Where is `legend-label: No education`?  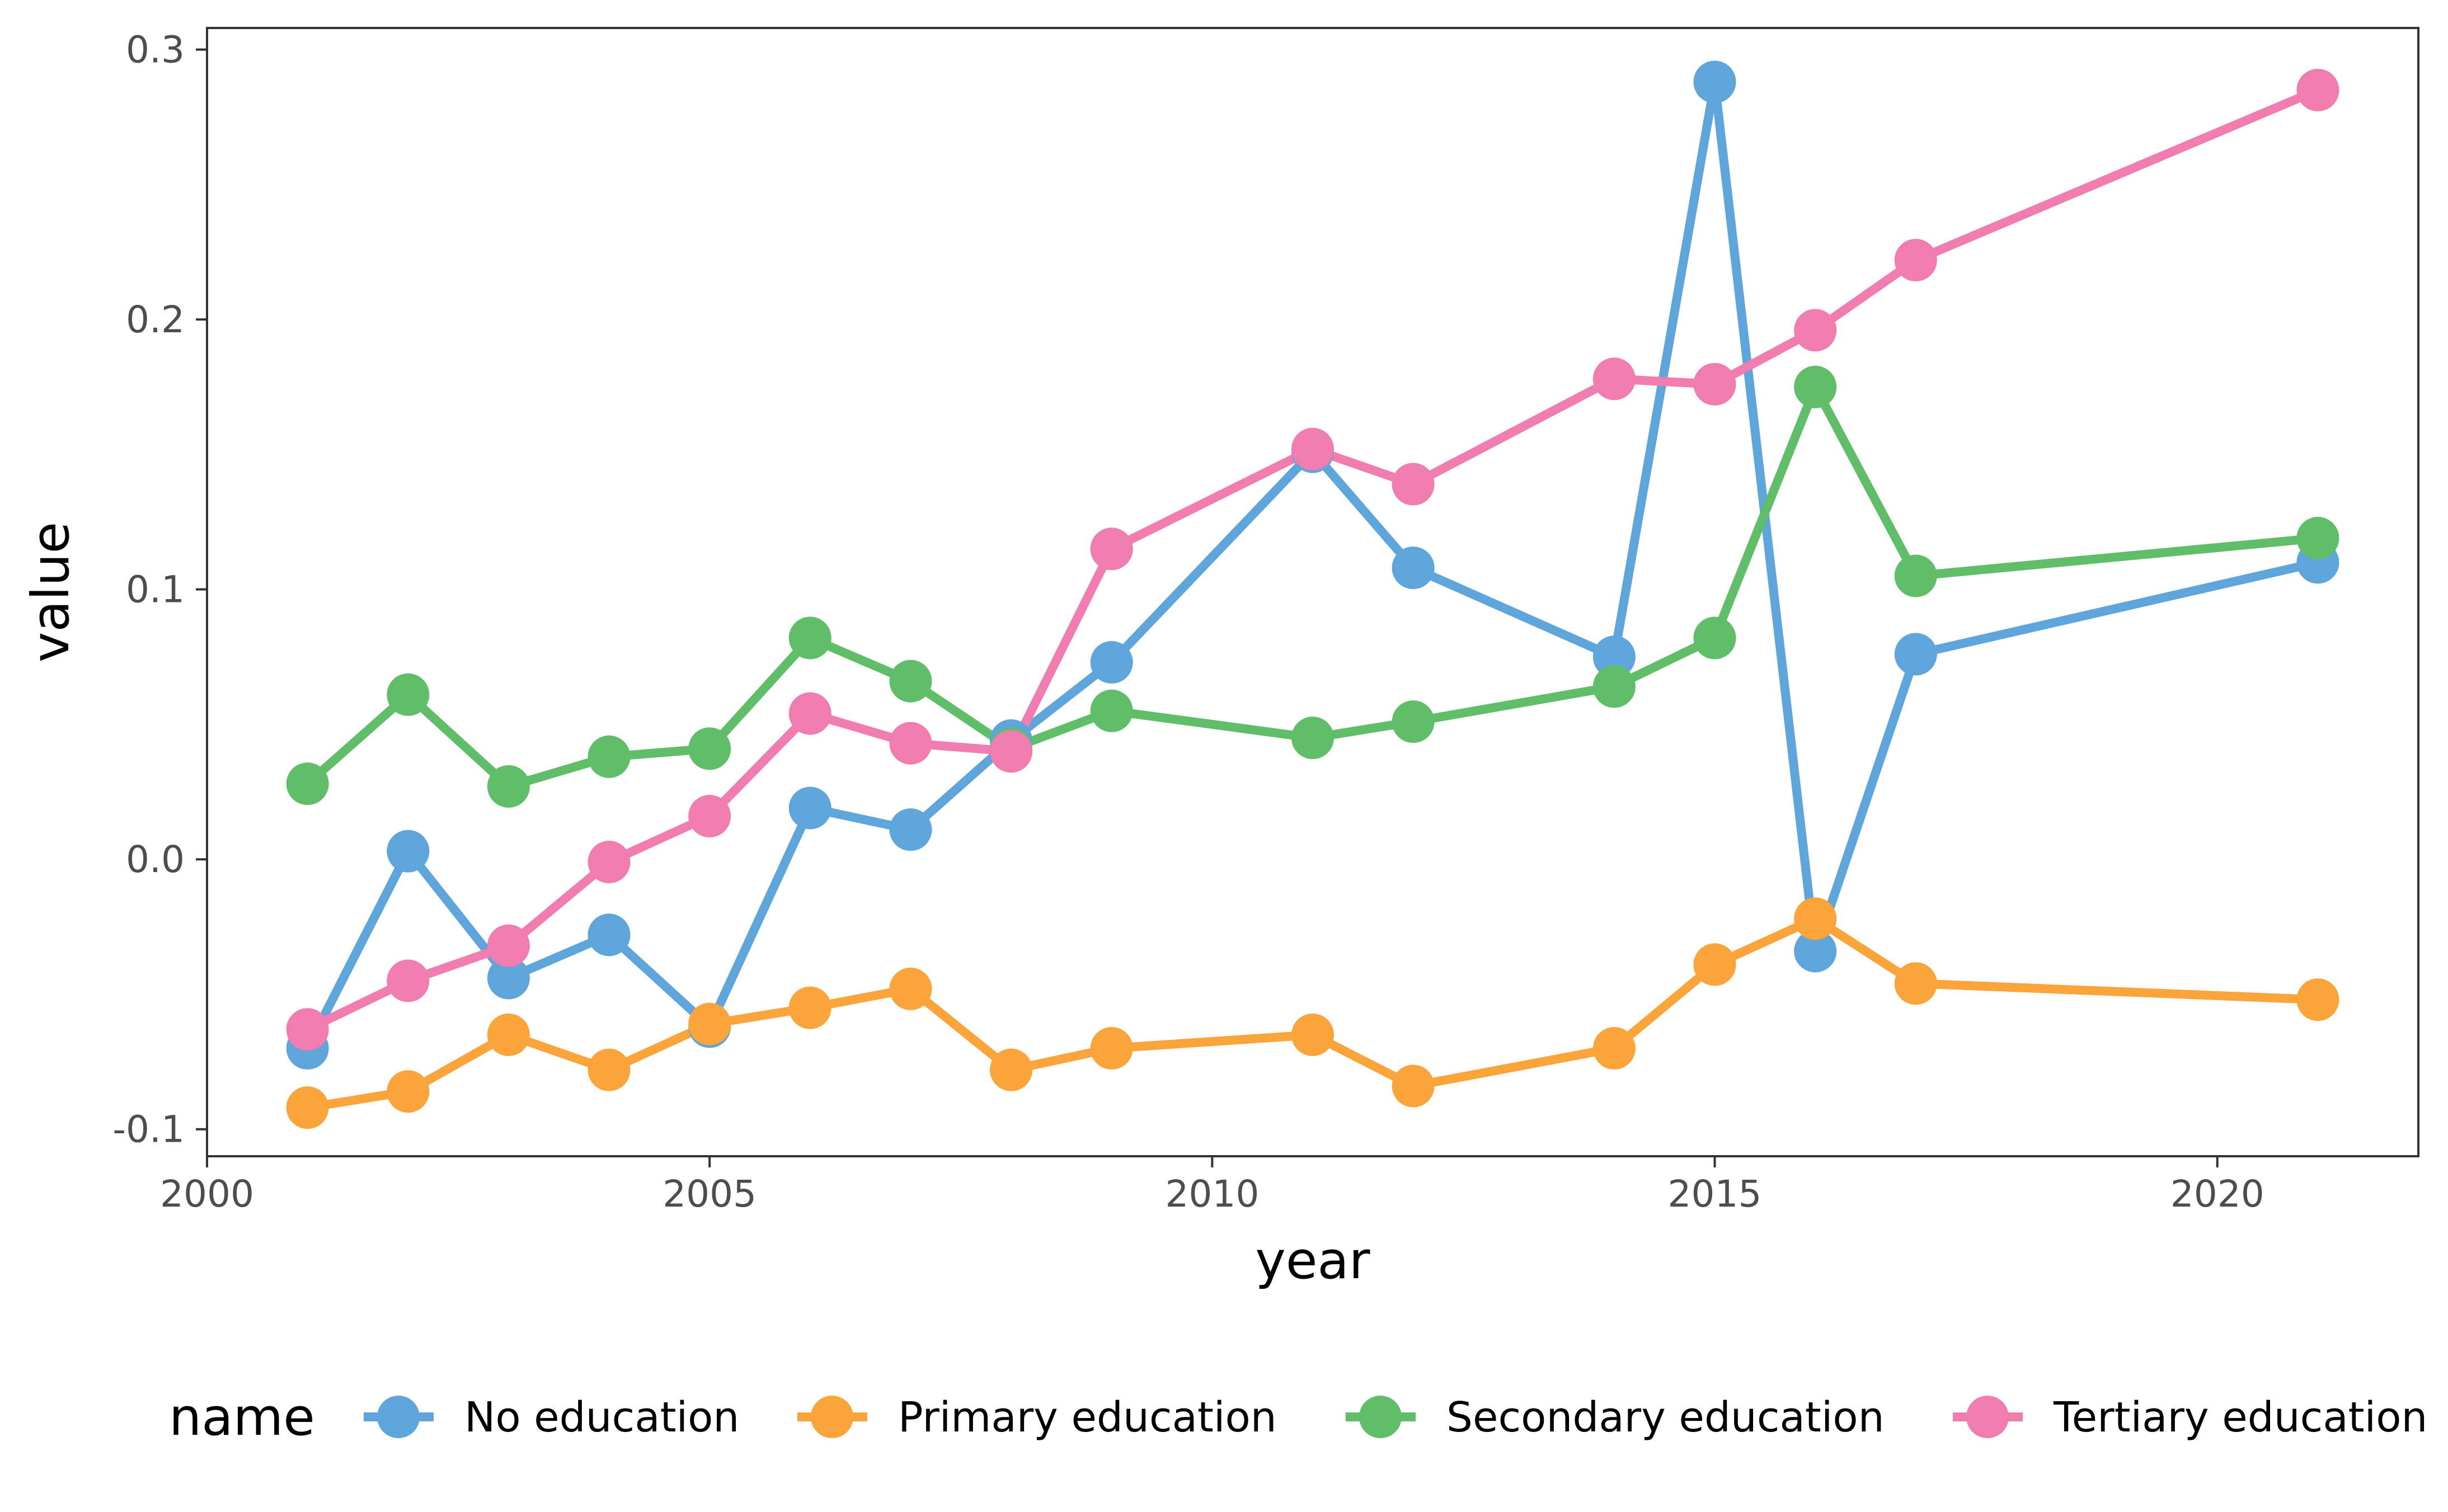 legend-label: No education is located at coordinates (602, 1417).